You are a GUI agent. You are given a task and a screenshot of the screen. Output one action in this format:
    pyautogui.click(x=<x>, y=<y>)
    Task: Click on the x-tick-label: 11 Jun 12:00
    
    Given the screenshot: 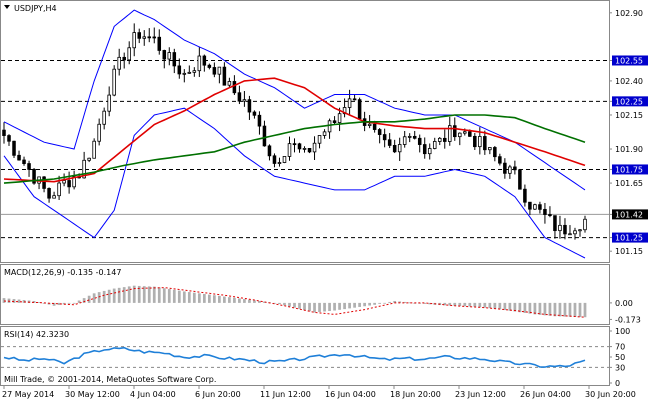 What is the action you would take?
    pyautogui.click(x=285, y=394)
    